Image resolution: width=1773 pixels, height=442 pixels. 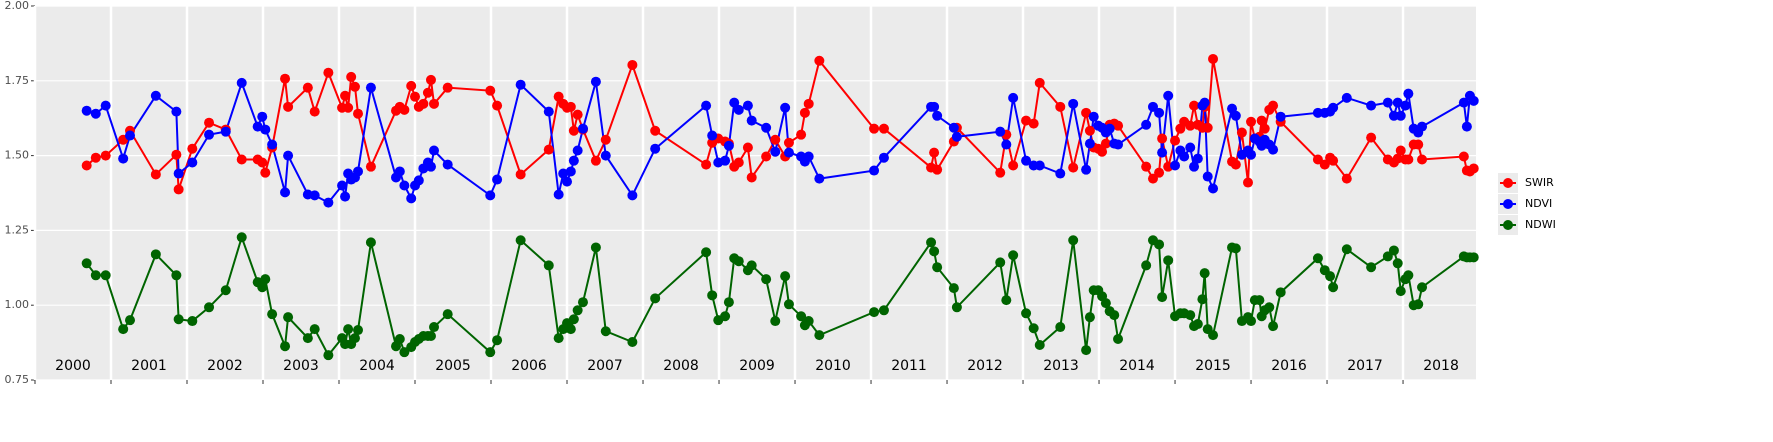 I want to click on year-label: 2008, so click(x=681, y=366).